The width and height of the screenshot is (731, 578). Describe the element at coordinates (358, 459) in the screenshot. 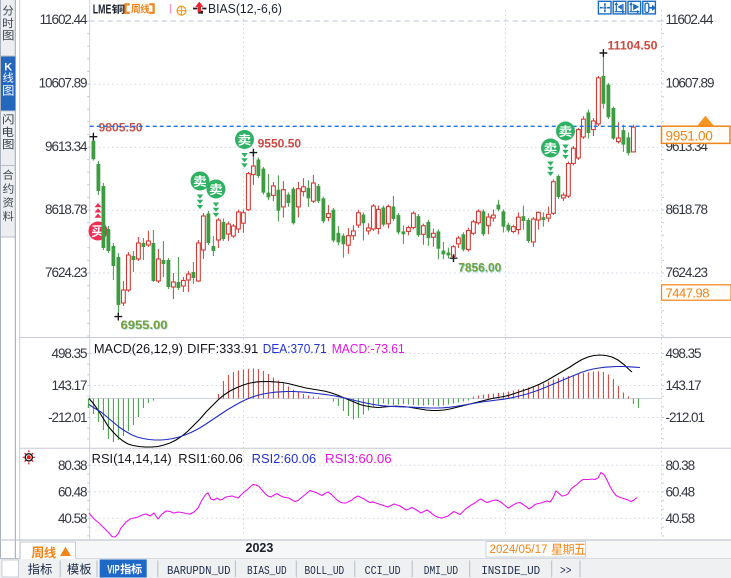

I see `svg-text: RSI3:60.06` at that location.